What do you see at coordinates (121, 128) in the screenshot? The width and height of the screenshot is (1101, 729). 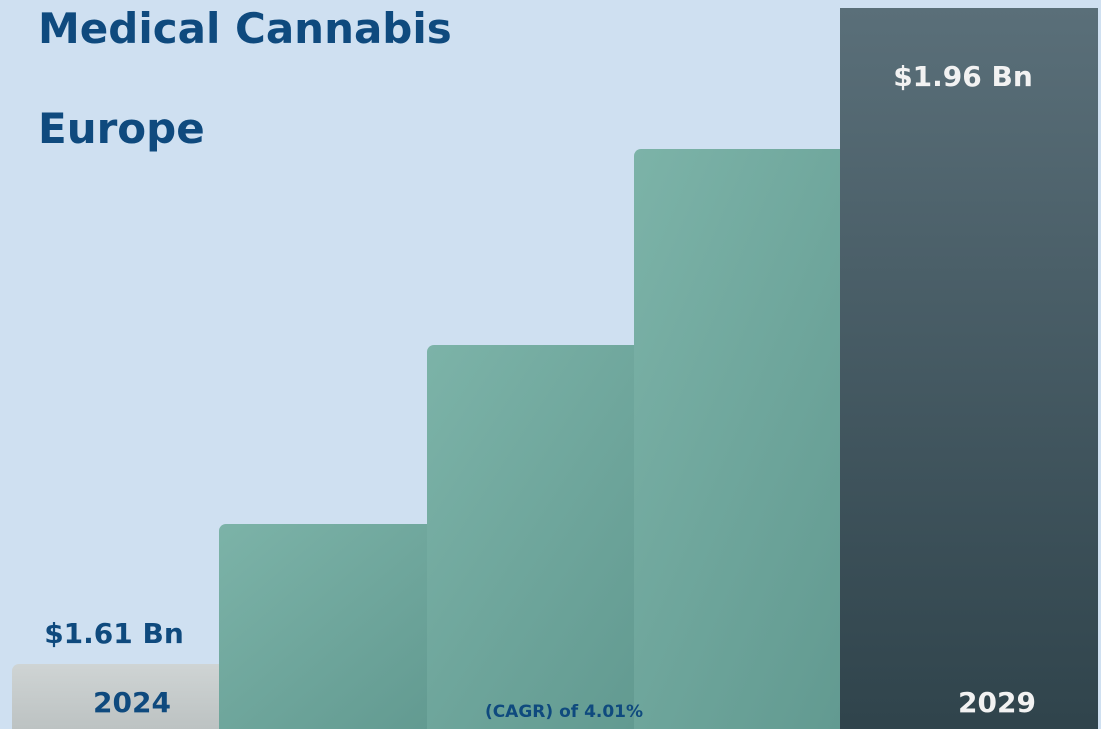 I see `chart-title-line-2: Europe` at bounding box center [121, 128].